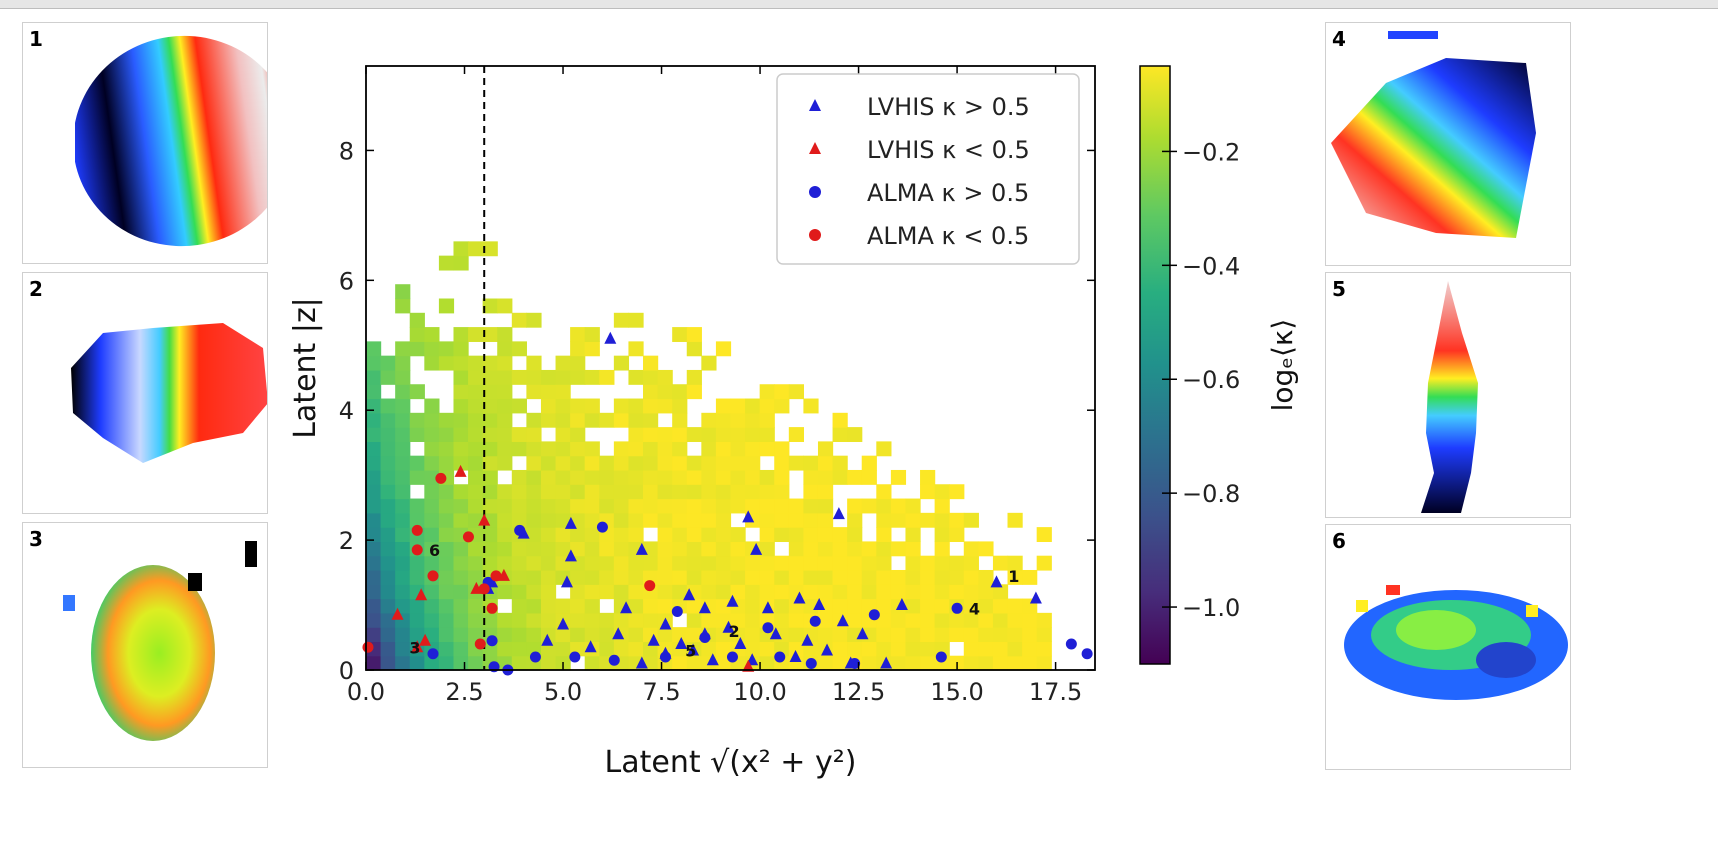 This screenshot has height=865, width=1718. Describe the element at coordinates (464, 692) in the screenshot. I see `x-tick-label: 2.5` at that location.